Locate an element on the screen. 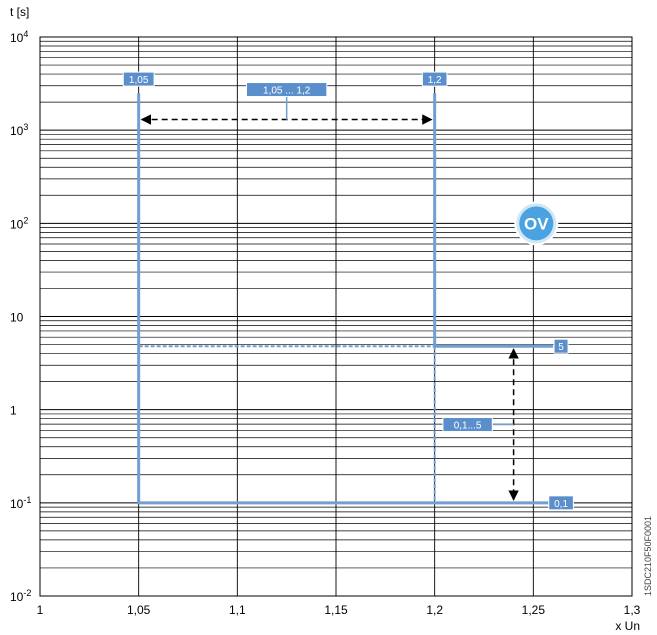  y-tick-label: 10⁻² is located at coordinates (20, 596).